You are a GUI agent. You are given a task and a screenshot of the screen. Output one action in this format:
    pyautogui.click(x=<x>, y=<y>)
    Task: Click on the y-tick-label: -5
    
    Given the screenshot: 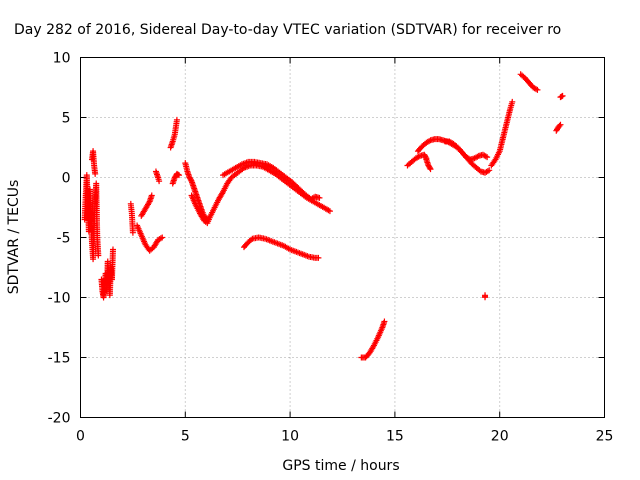 What is the action you would take?
    pyautogui.click(x=64, y=239)
    